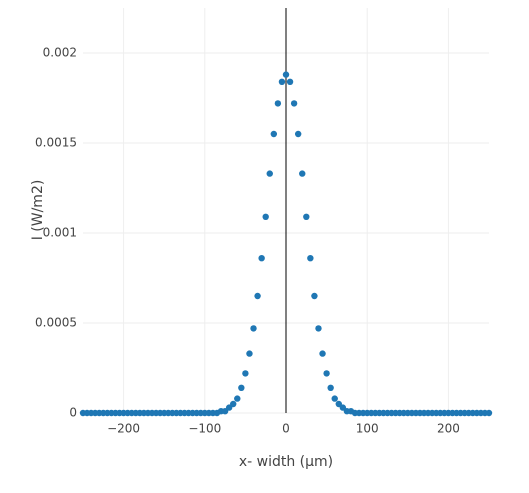 The image size is (529, 493). Describe the element at coordinates (56, 143) in the screenshot. I see `y-tick-label: 0.0015` at that location.